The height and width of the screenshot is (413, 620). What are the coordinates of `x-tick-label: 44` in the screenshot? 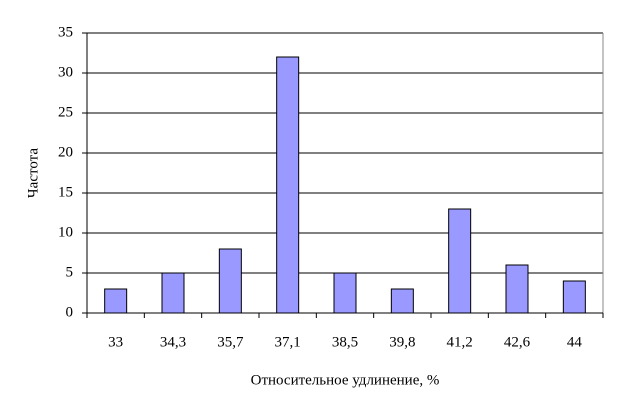 It's located at (575, 342).